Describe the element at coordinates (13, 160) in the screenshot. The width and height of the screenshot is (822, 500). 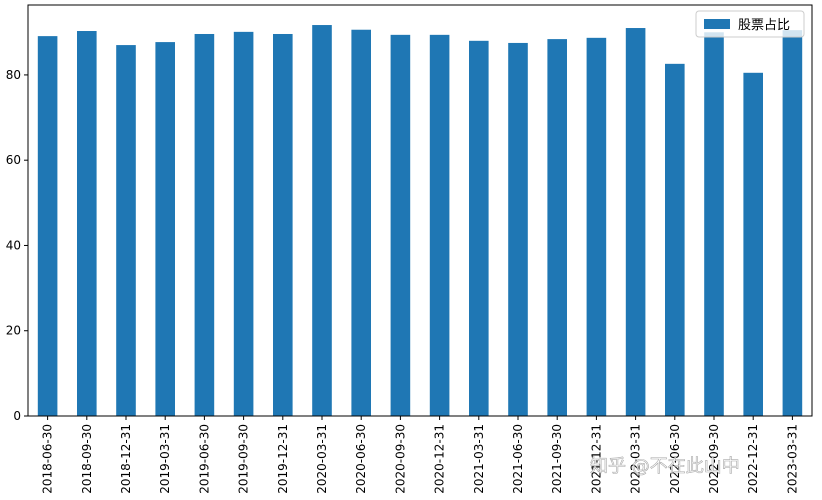
I see `y-tick-label: 60` at that location.